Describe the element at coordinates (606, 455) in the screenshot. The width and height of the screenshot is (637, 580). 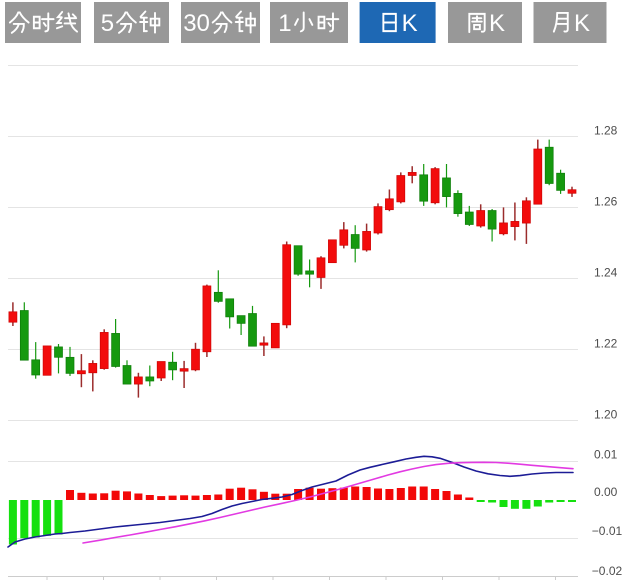
I see `svg-text: 0.01` at that location.